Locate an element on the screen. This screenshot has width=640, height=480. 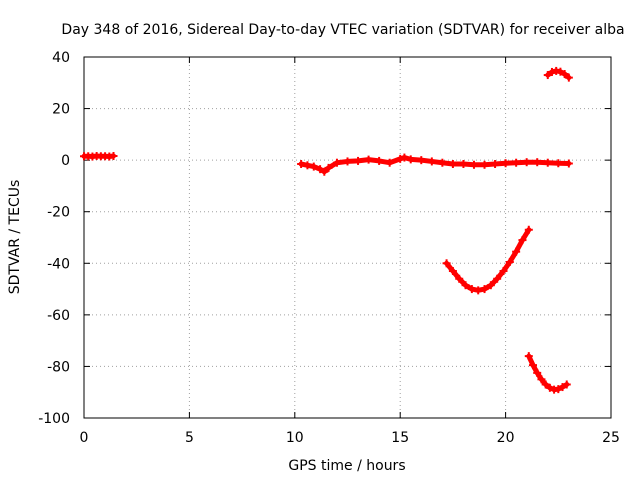
y-axis-label: SDTVAR / TECUs is located at coordinates (15, 237).